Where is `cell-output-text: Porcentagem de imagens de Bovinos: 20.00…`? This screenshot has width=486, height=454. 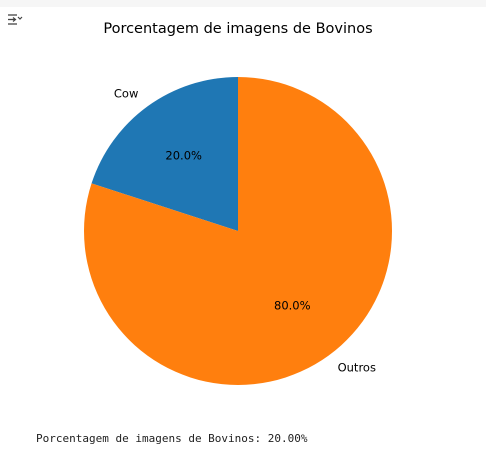
cell-output-text: Porcentagem de imagens de Bovinos: 20.00… is located at coordinates (172, 438).